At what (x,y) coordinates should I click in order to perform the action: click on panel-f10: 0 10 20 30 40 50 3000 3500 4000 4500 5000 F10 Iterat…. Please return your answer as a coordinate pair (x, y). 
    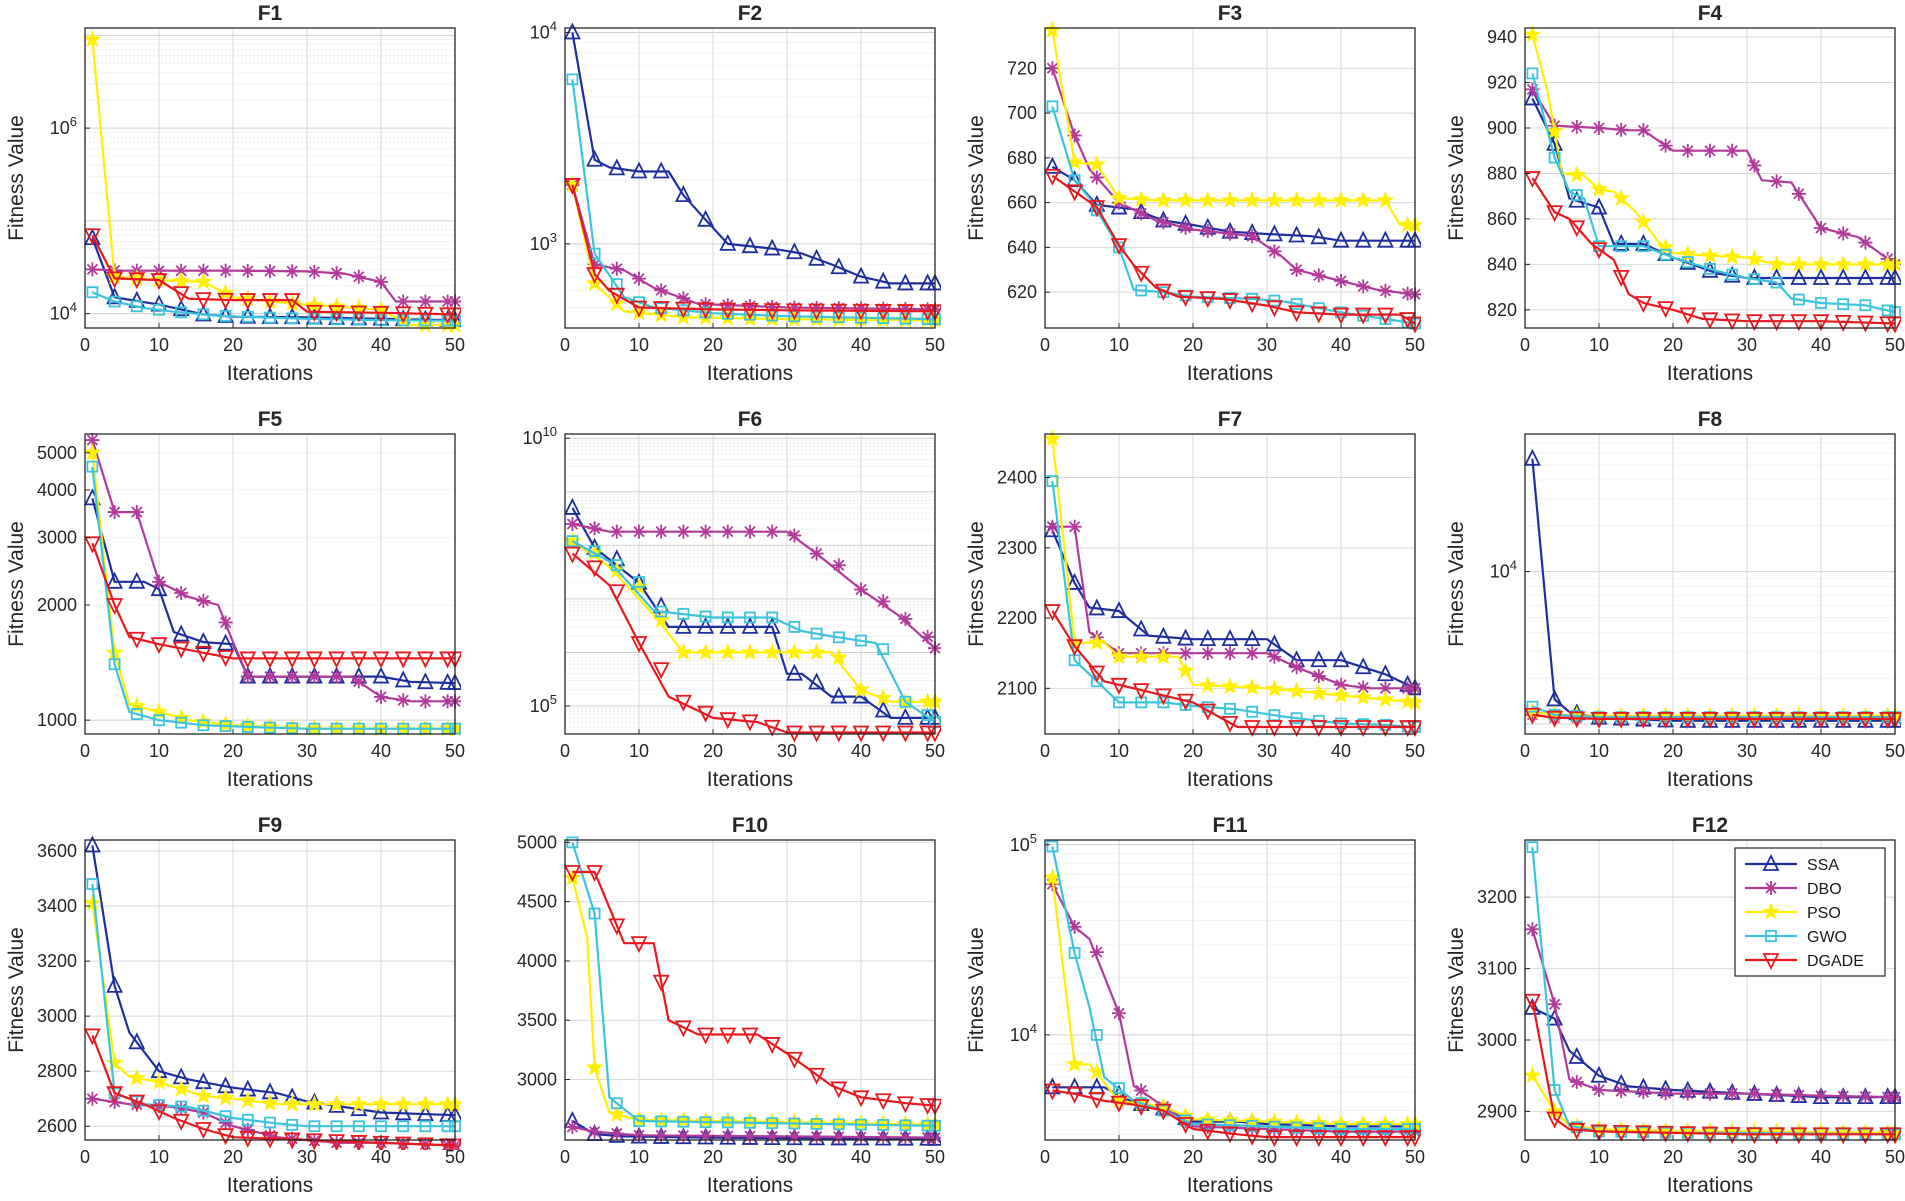
    Looking at the image, I should click on (731, 1005).